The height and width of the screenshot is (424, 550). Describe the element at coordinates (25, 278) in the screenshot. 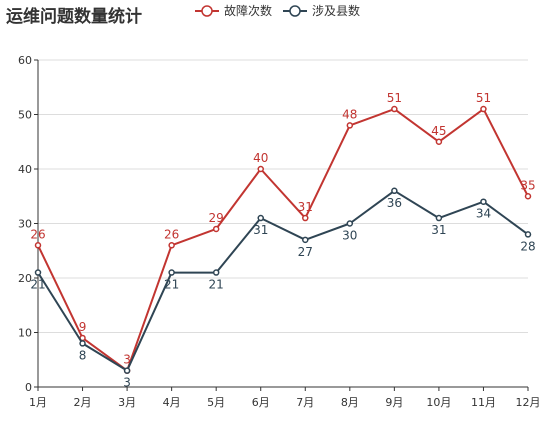

I see `y-tick-label: 20` at that location.